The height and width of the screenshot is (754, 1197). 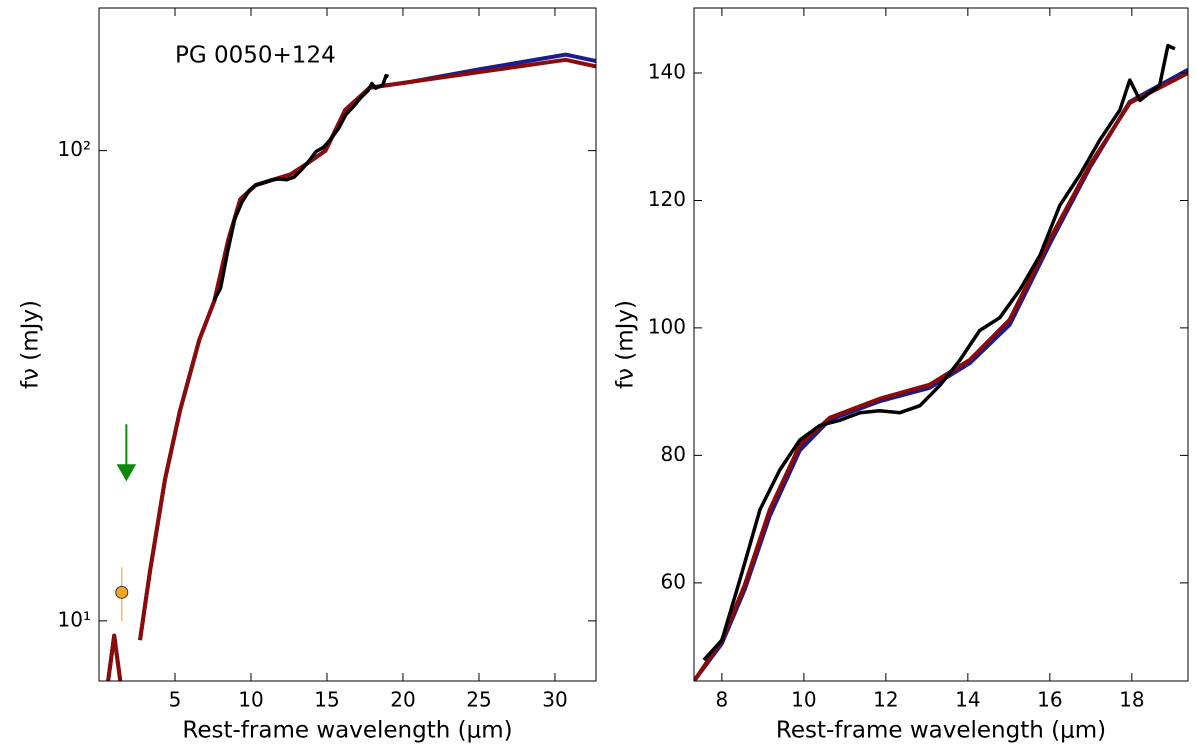 I want to click on data-point, so click(x=122, y=592).